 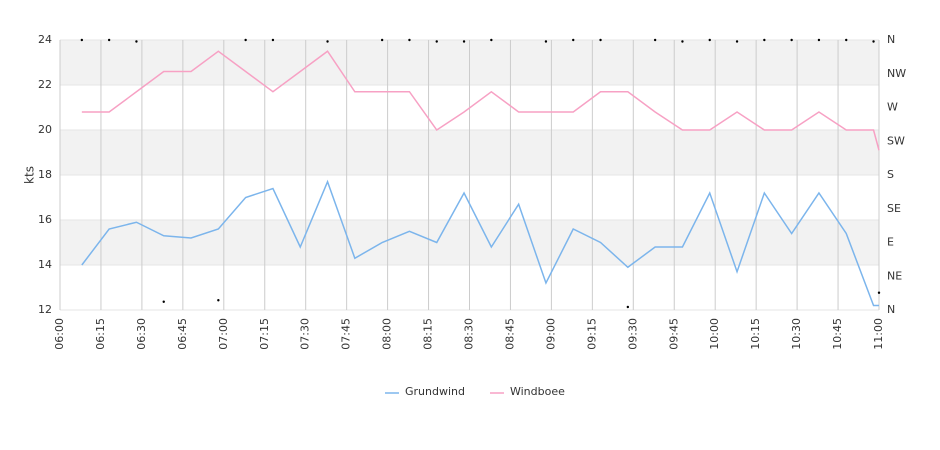 What do you see at coordinates (30, 175) in the screenshot?
I see `y-axis-label: kts` at bounding box center [30, 175].